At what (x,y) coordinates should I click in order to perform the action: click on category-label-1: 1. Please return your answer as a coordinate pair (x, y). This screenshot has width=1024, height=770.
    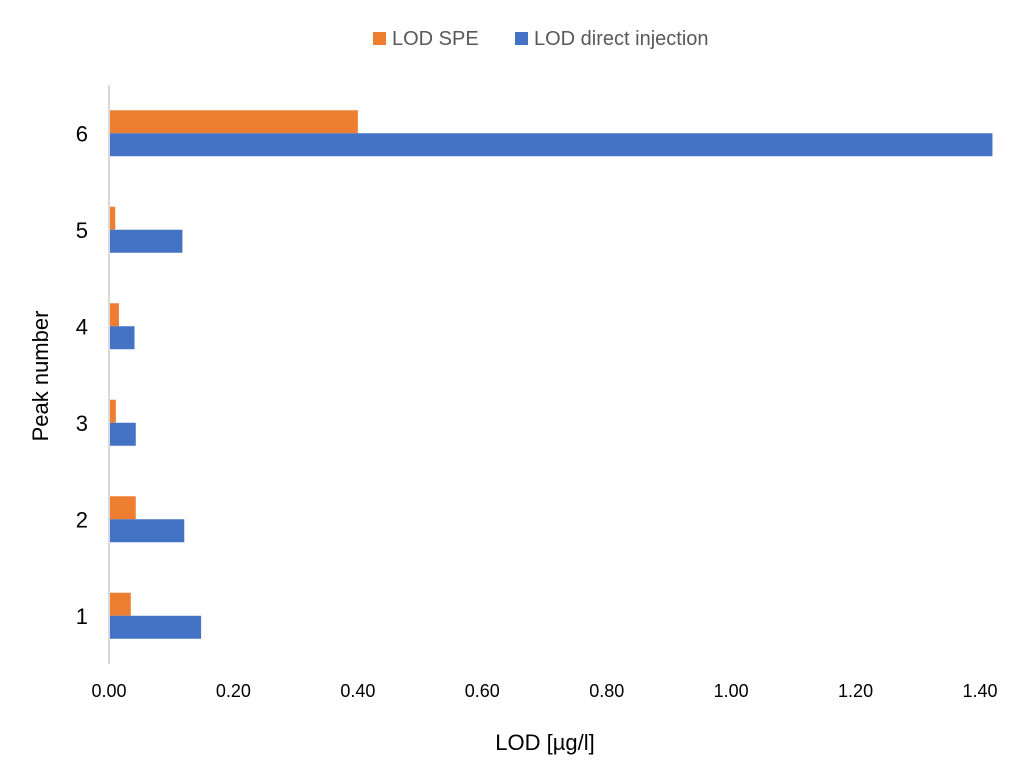
    Looking at the image, I should click on (82, 616).